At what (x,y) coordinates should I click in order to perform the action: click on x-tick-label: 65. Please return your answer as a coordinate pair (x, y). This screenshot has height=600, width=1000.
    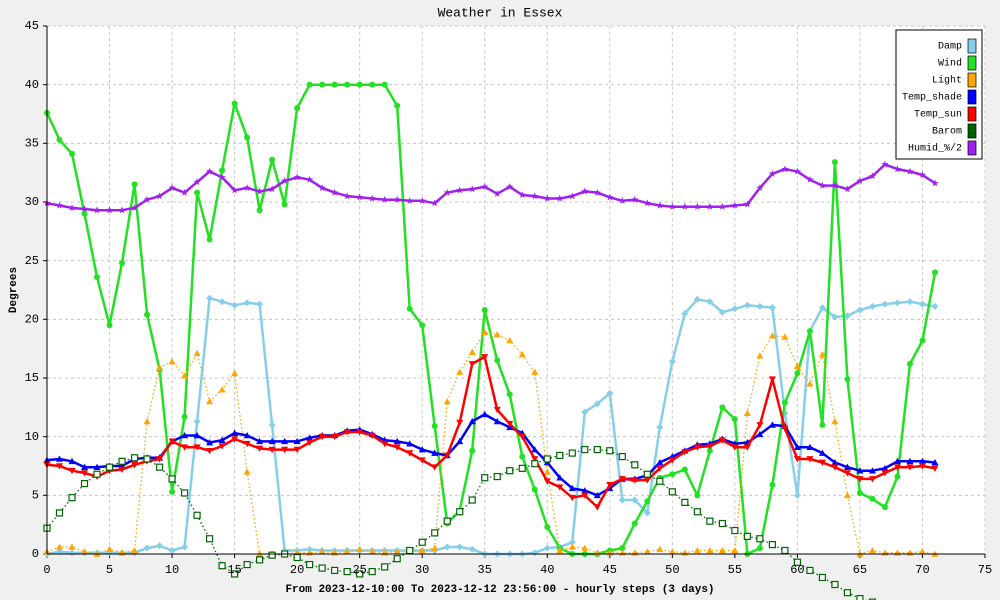
    Looking at the image, I should click on (860, 570).